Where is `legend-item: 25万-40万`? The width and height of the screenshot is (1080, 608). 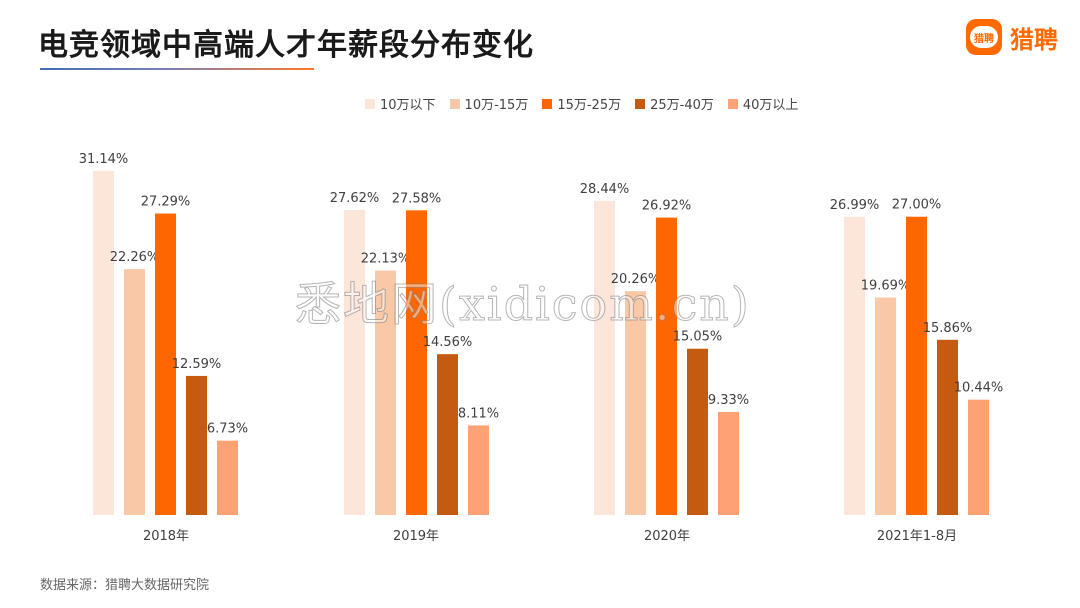
legend-item: 25万-40万 is located at coordinates (674, 103).